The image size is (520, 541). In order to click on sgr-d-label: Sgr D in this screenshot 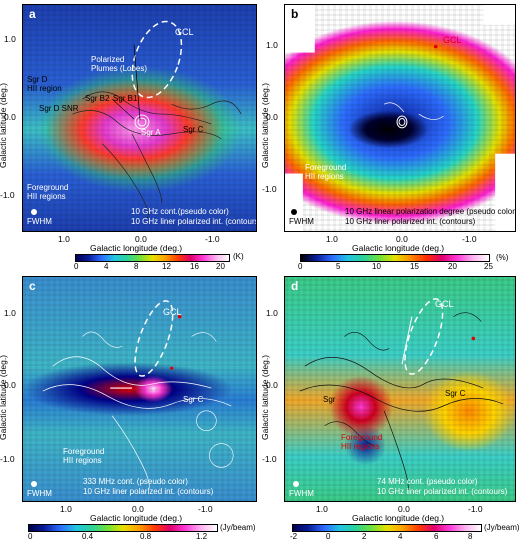, I will do `click(37, 79)`.